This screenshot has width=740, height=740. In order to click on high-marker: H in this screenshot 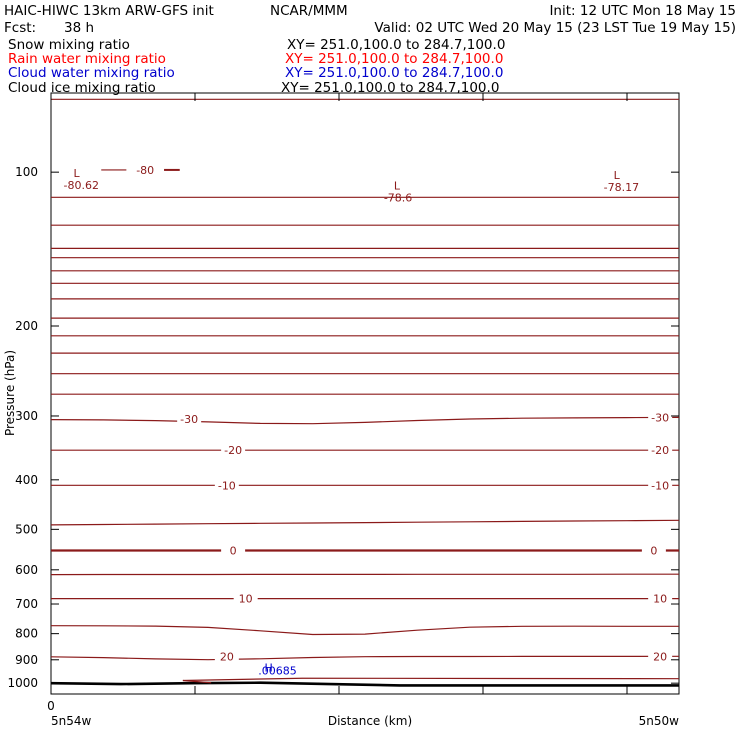, I will do `click(269, 667)`.